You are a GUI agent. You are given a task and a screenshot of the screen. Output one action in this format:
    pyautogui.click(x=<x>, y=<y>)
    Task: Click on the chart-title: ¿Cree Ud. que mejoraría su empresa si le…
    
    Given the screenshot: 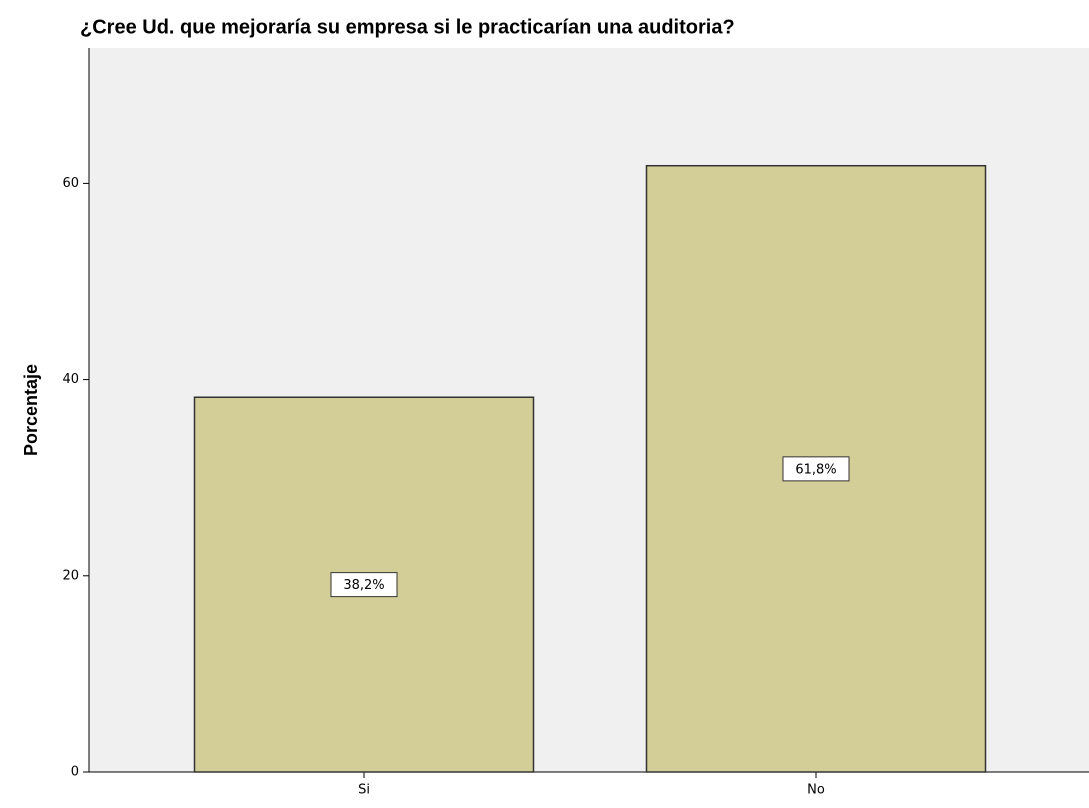 What is the action you would take?
    pyautogui.click(x=407, y=27)
    